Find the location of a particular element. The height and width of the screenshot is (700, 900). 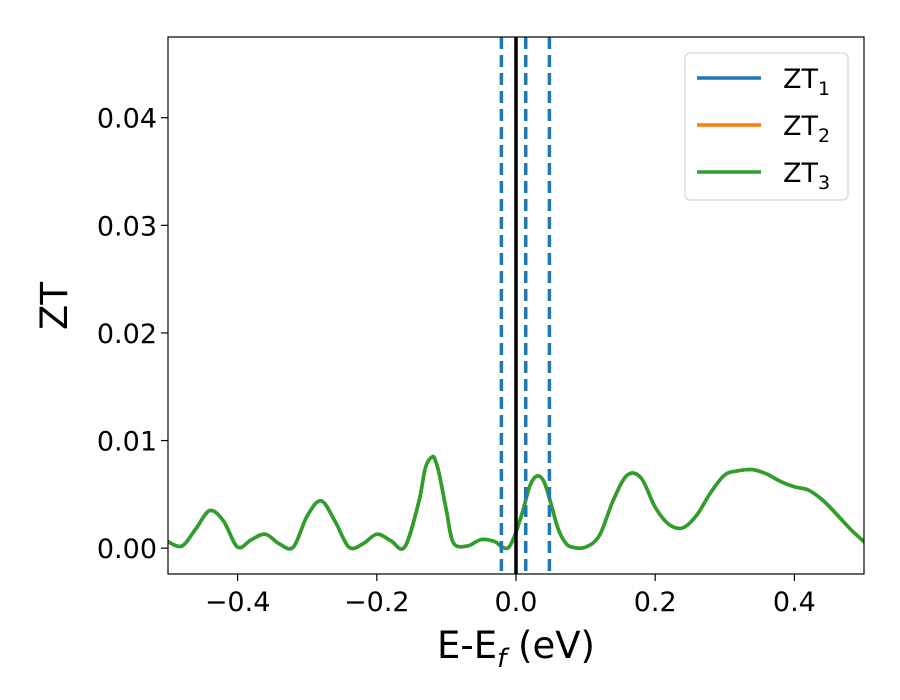

x-axis-label-unit-space is located at coordinates (512, 645).